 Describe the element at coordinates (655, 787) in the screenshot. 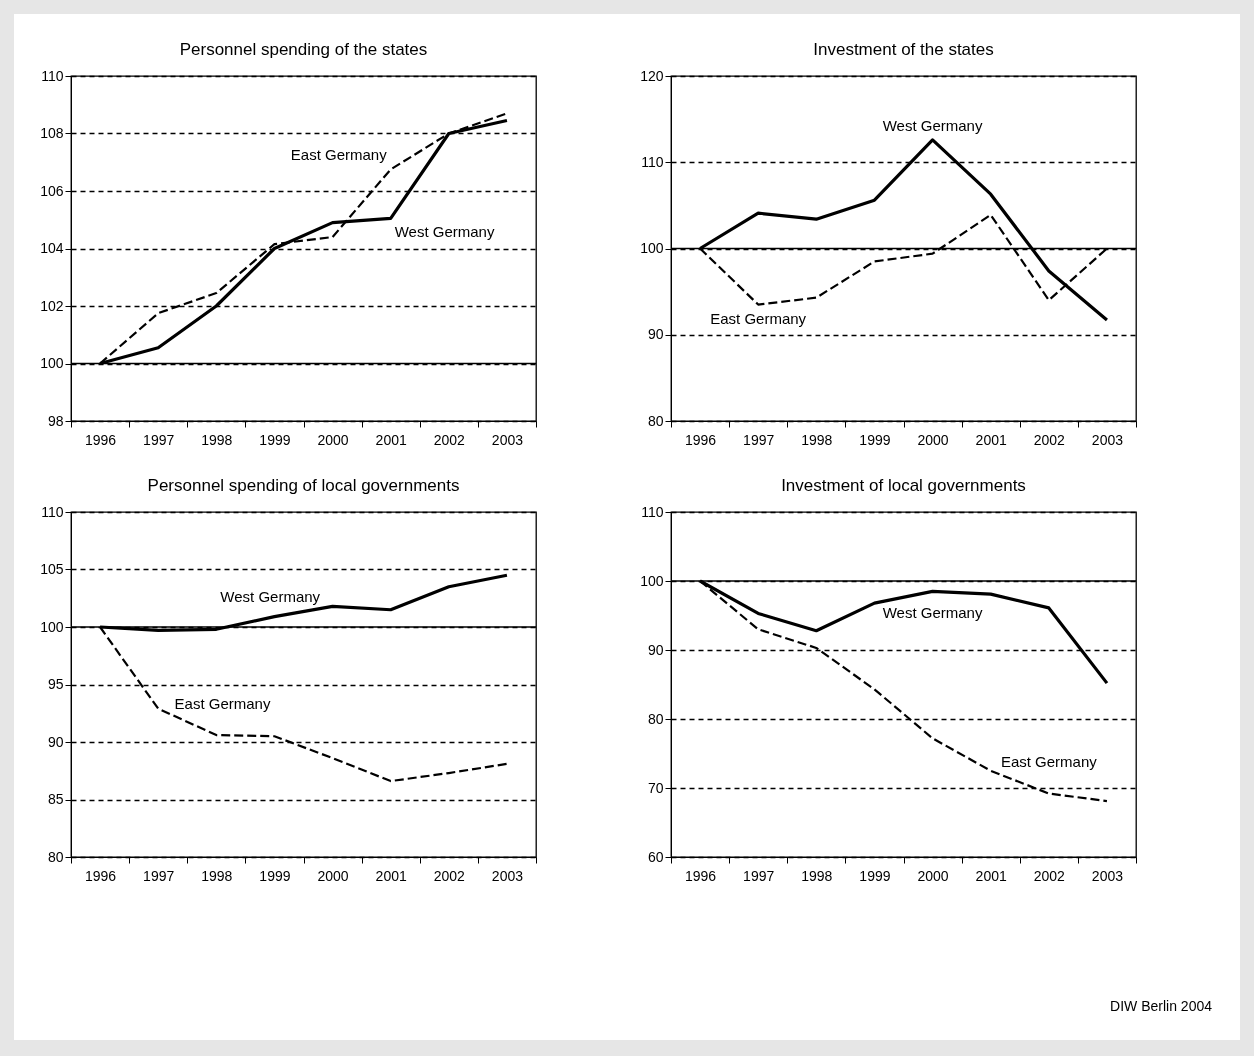

I see `y-tick-label: 70` at that location.